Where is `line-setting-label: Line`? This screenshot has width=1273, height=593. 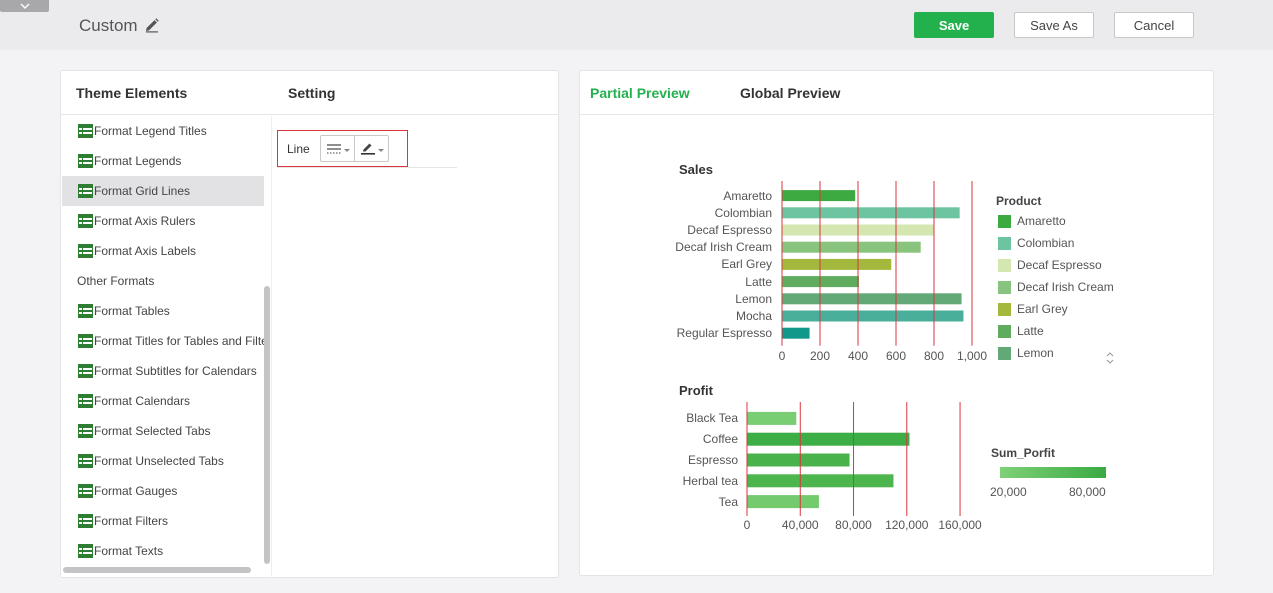
line-setting-label: Line is located at coordinates (298, 149).